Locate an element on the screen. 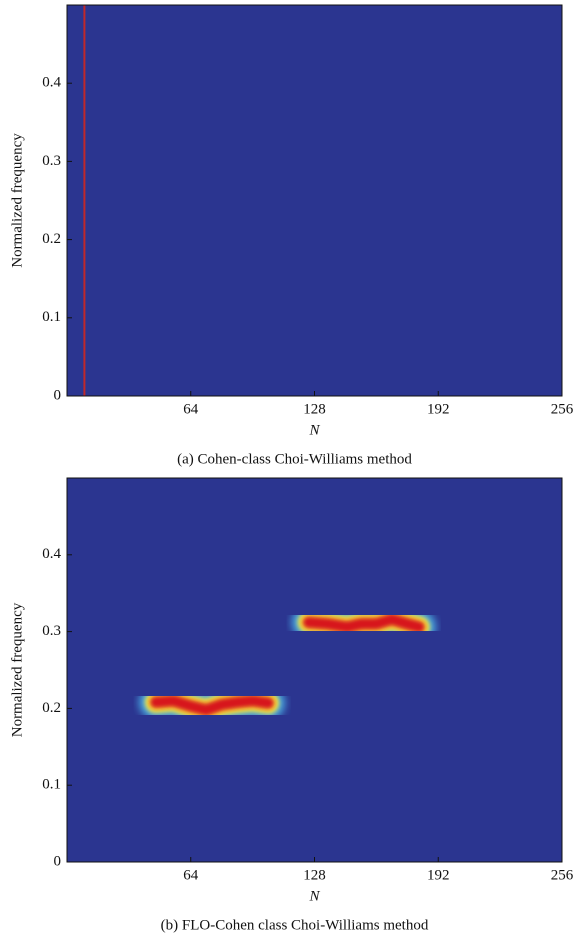 The height and width of the screenshot is (947, 579). caption: (a) Cohen-class Choi-Williams method is located at coordinates (294, 459).